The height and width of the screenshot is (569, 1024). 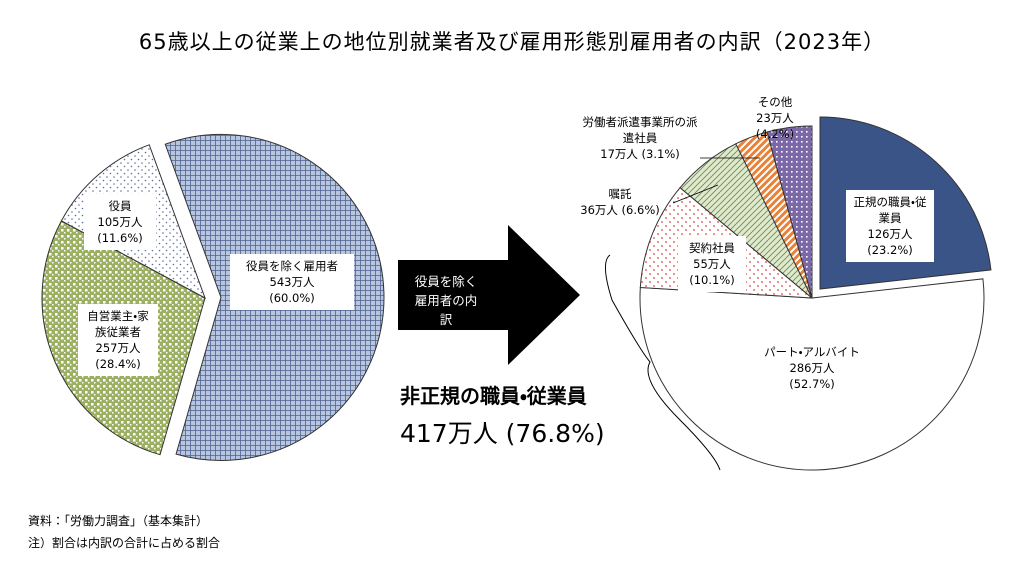 I want to click on category-label: 自営業主・家族従業者, so click(x=118, y=324).